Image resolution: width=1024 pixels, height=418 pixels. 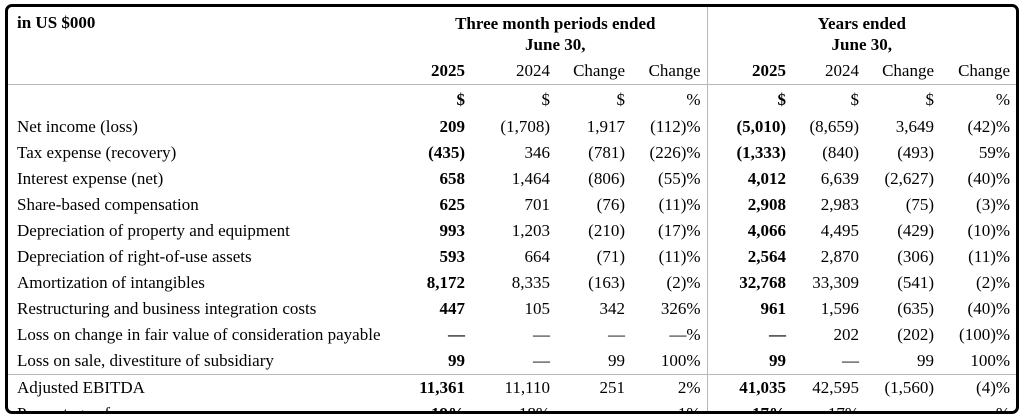 What do you see at coordinates (985, 334) in the screenshot?
I see `cell-value: (100)%` at bounding box center [985, 334].